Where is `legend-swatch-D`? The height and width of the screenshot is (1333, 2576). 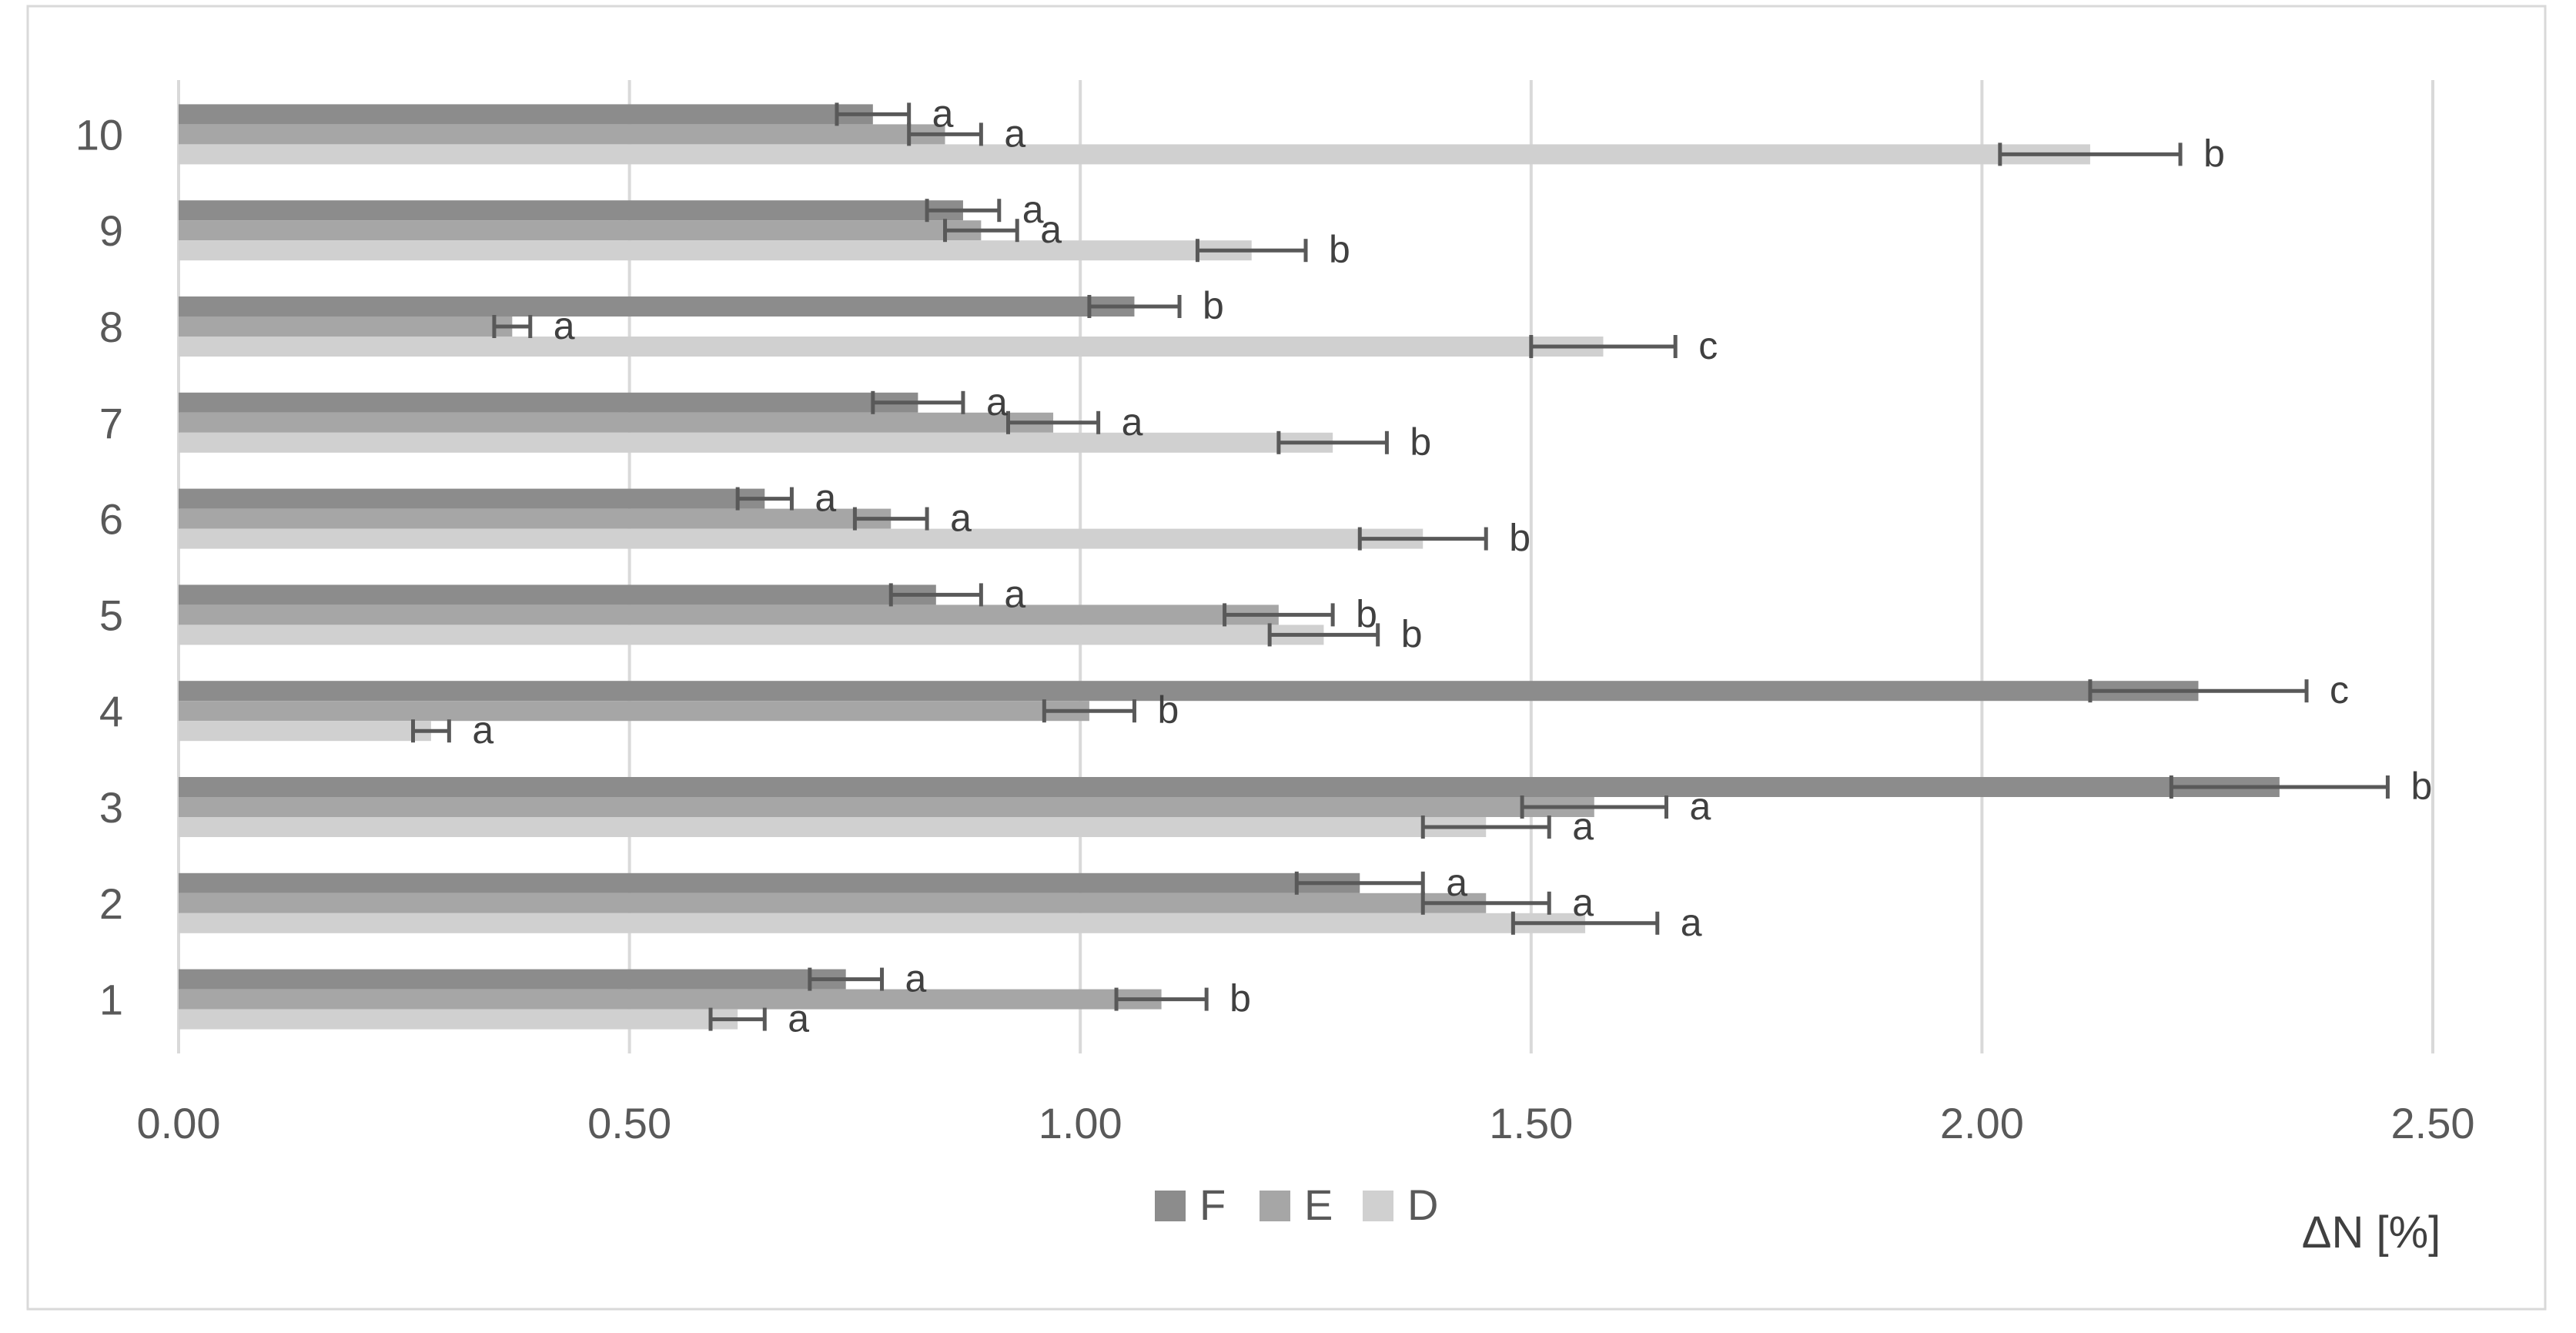 legend-swatch-D is located at coordinates (1378, 1206).